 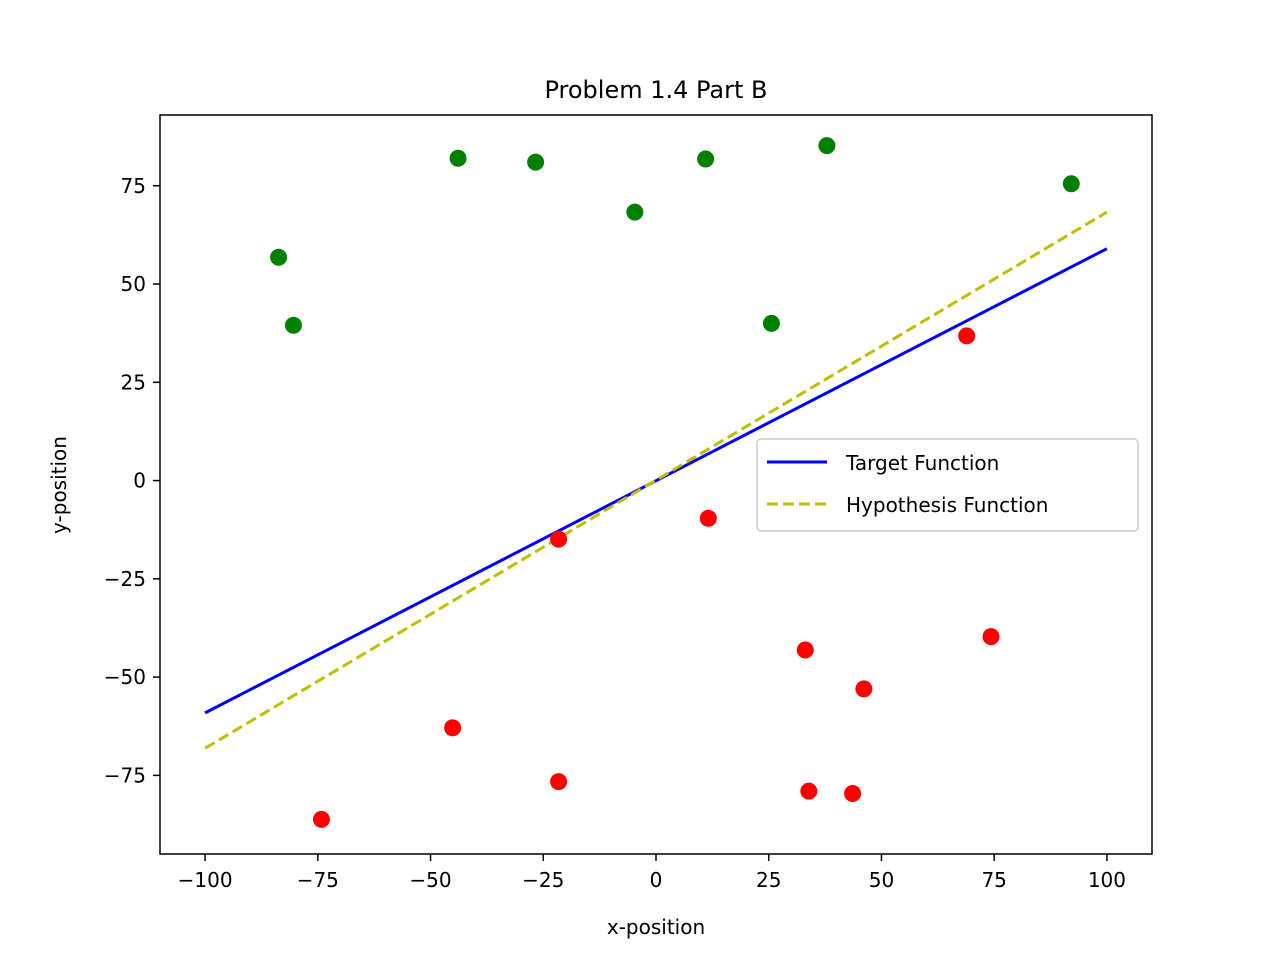 I want to click on chart-title: Problem 1.4 Part B, so click(x=655, y=90).